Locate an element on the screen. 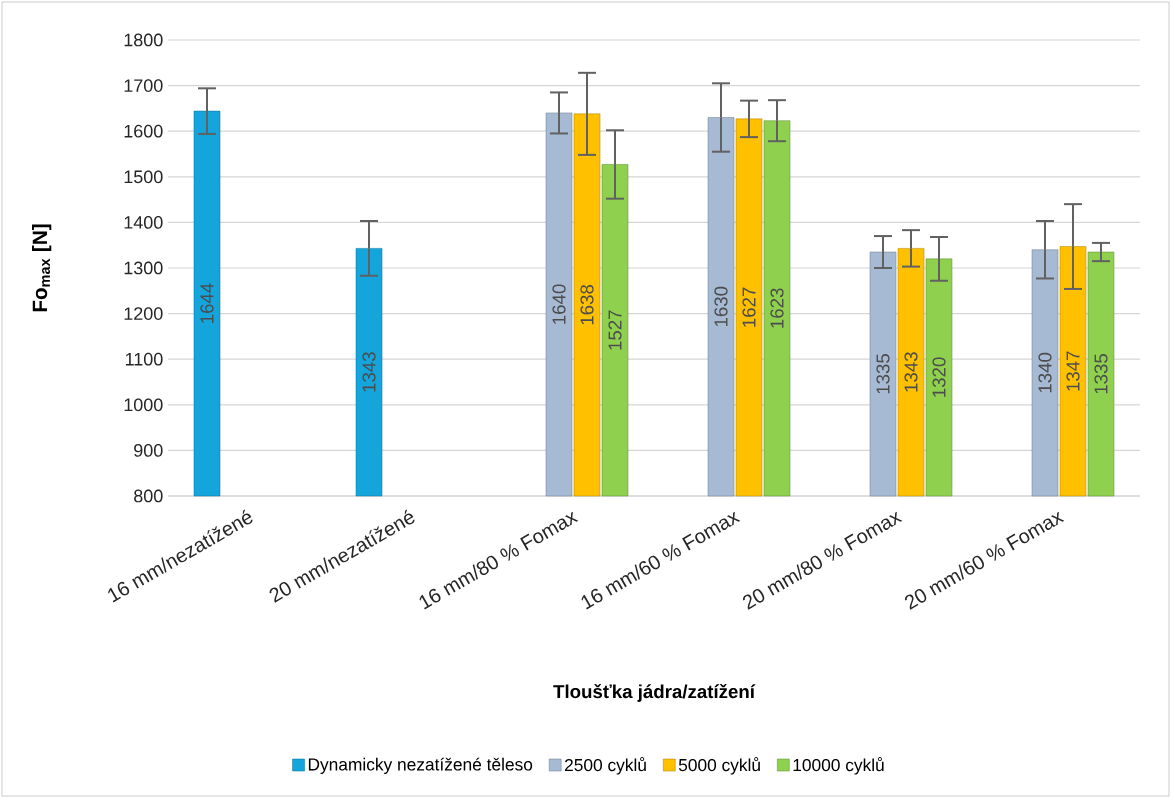 Image resolution: width=1171 pixels, height=798 pixels. y-tick-label: 1400 is located at coordinates (143, 222).